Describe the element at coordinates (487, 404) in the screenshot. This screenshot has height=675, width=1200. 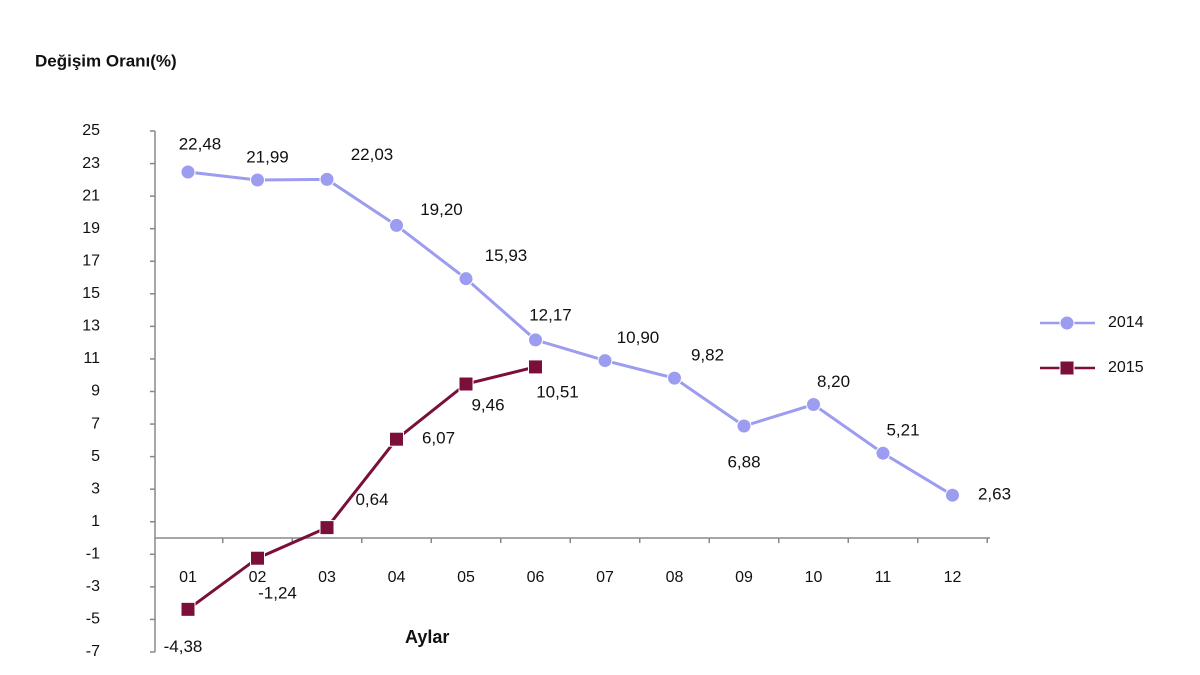
I see `data-label: 9,46` at that location.